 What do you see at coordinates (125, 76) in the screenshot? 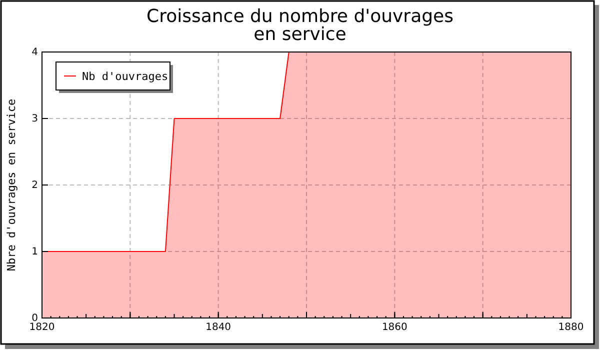
I see `legend-label: Nb d'ouvrages` at bounding box center [125, 76].